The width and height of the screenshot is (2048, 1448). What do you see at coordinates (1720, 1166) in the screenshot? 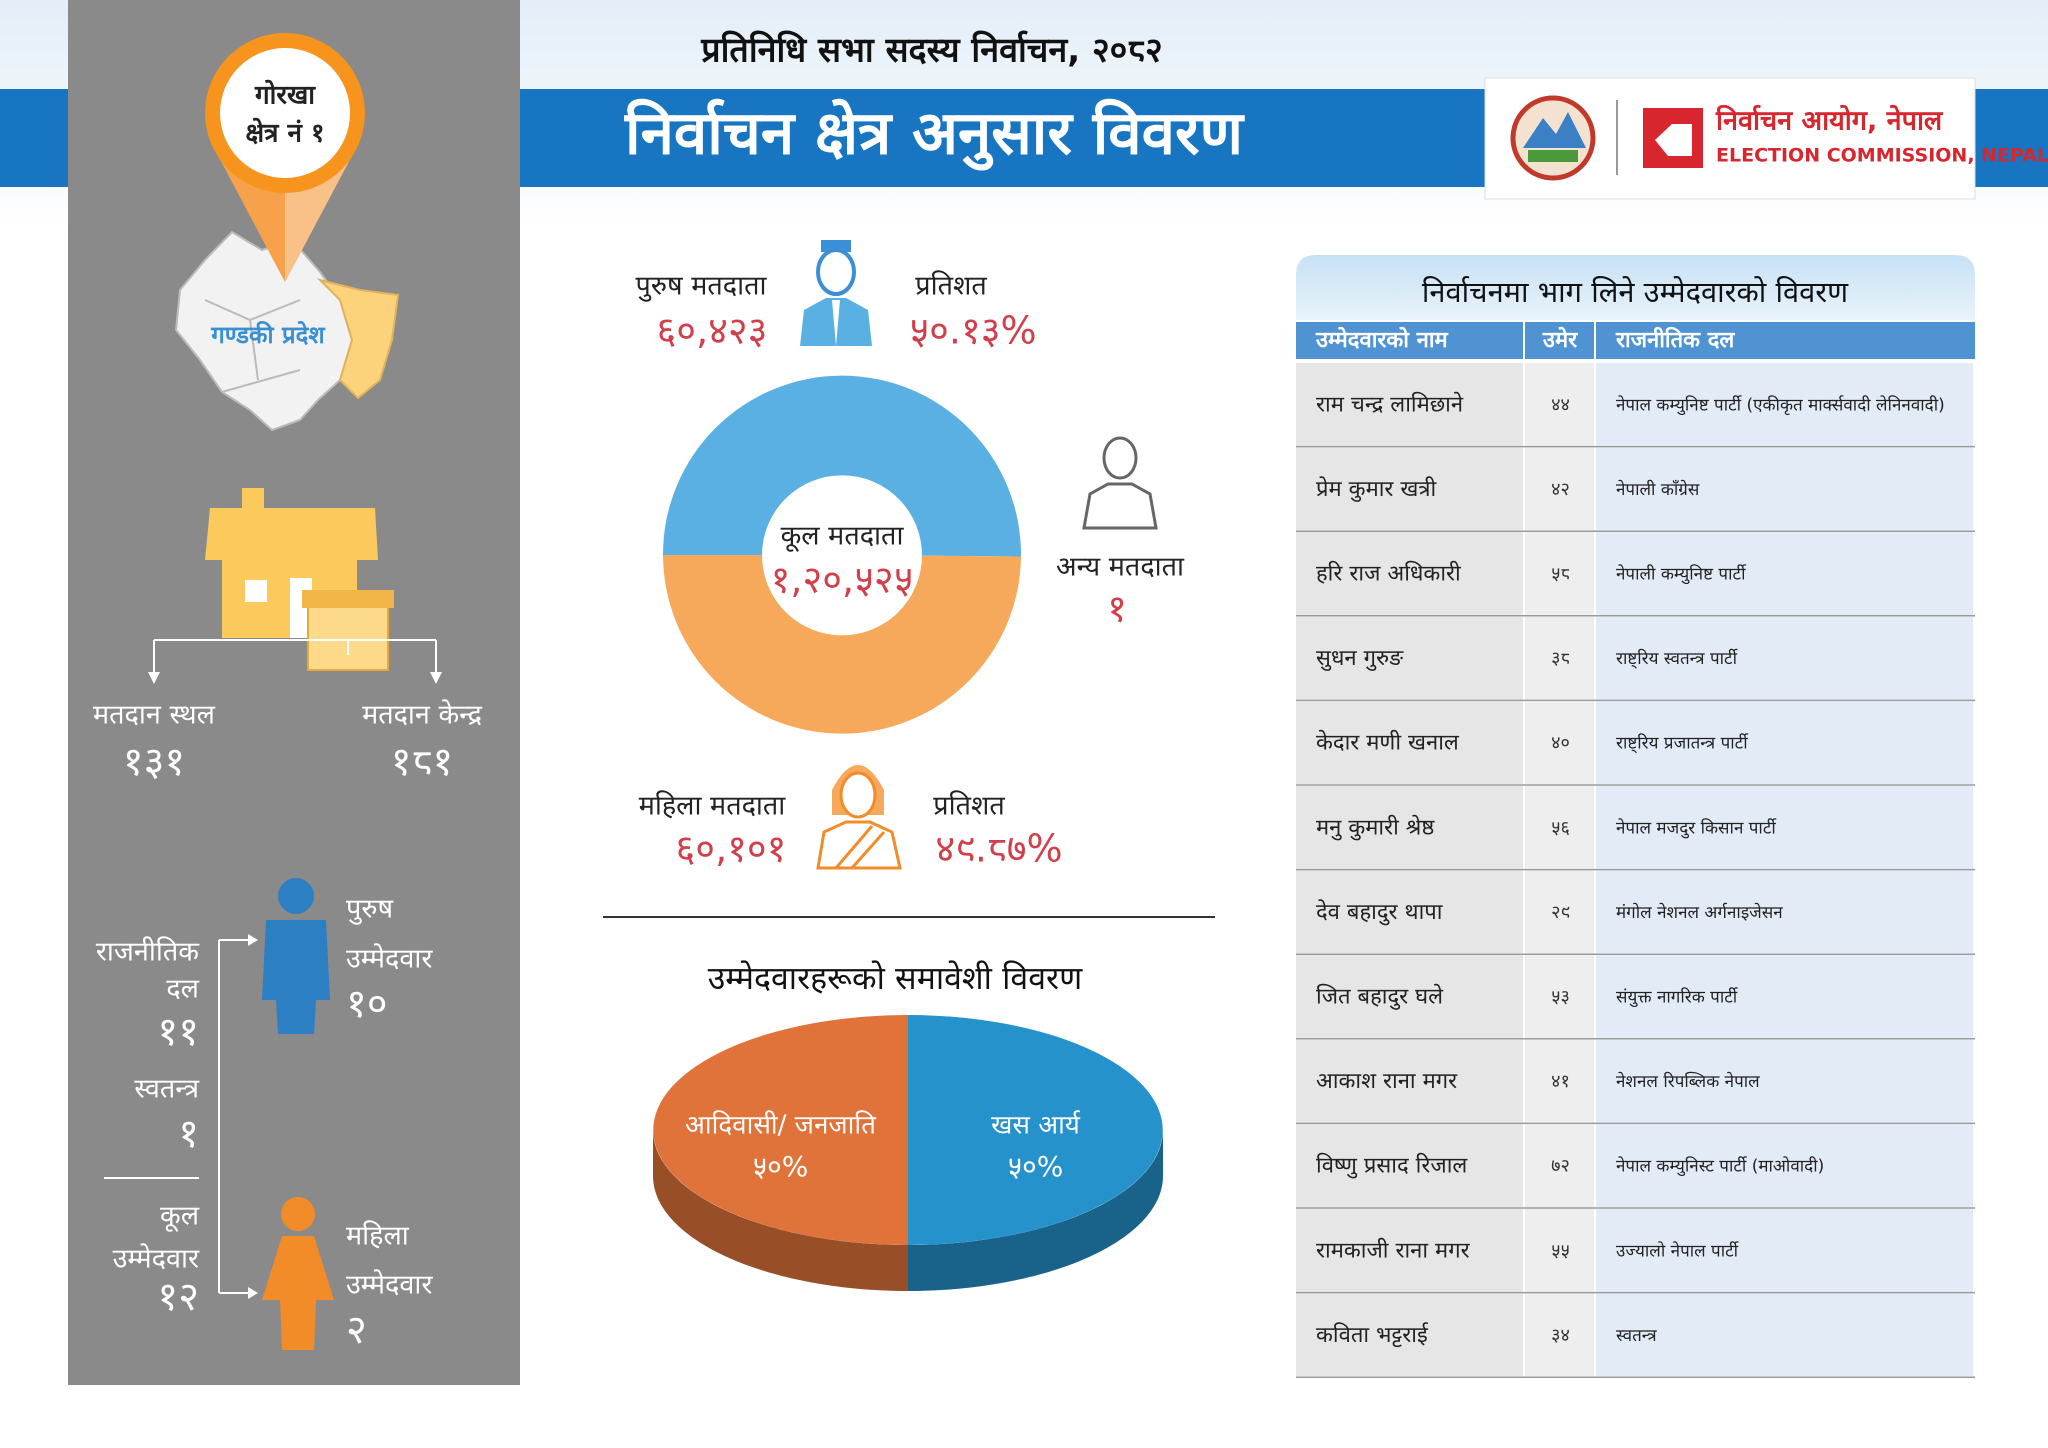
I see `candidate-party: नेपाल कम्युनिस्ट पार्टी (माओवादी)` at bounding box center [1720, 1166].